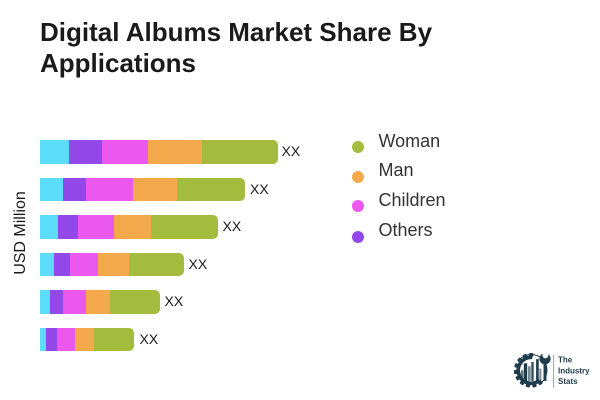  What do you see at coordinates (565, 359) in the screenshot?
I see `svg-text: The` at bounding box center [565, 359].